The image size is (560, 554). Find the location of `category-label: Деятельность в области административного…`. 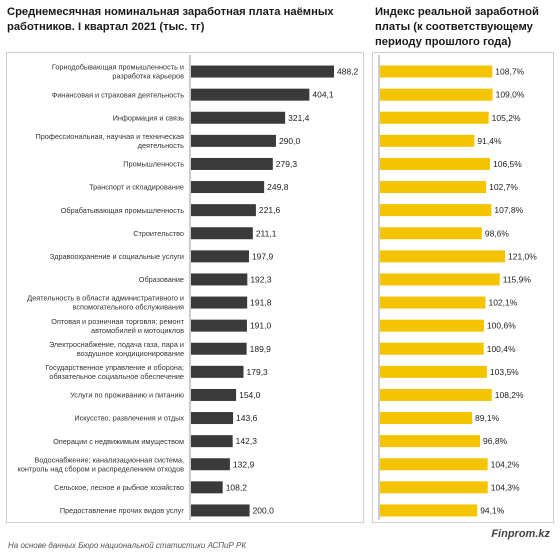

category-label: Деятельность в области административного… is located at coordinates (105, 298).